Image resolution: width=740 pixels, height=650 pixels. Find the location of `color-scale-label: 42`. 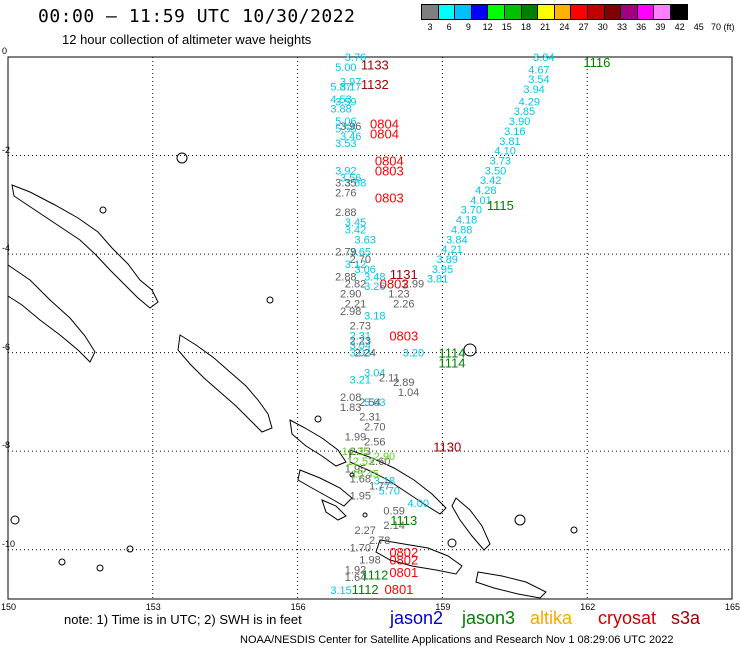

color-scale-label: 42 is located at coordinates (679, 27).